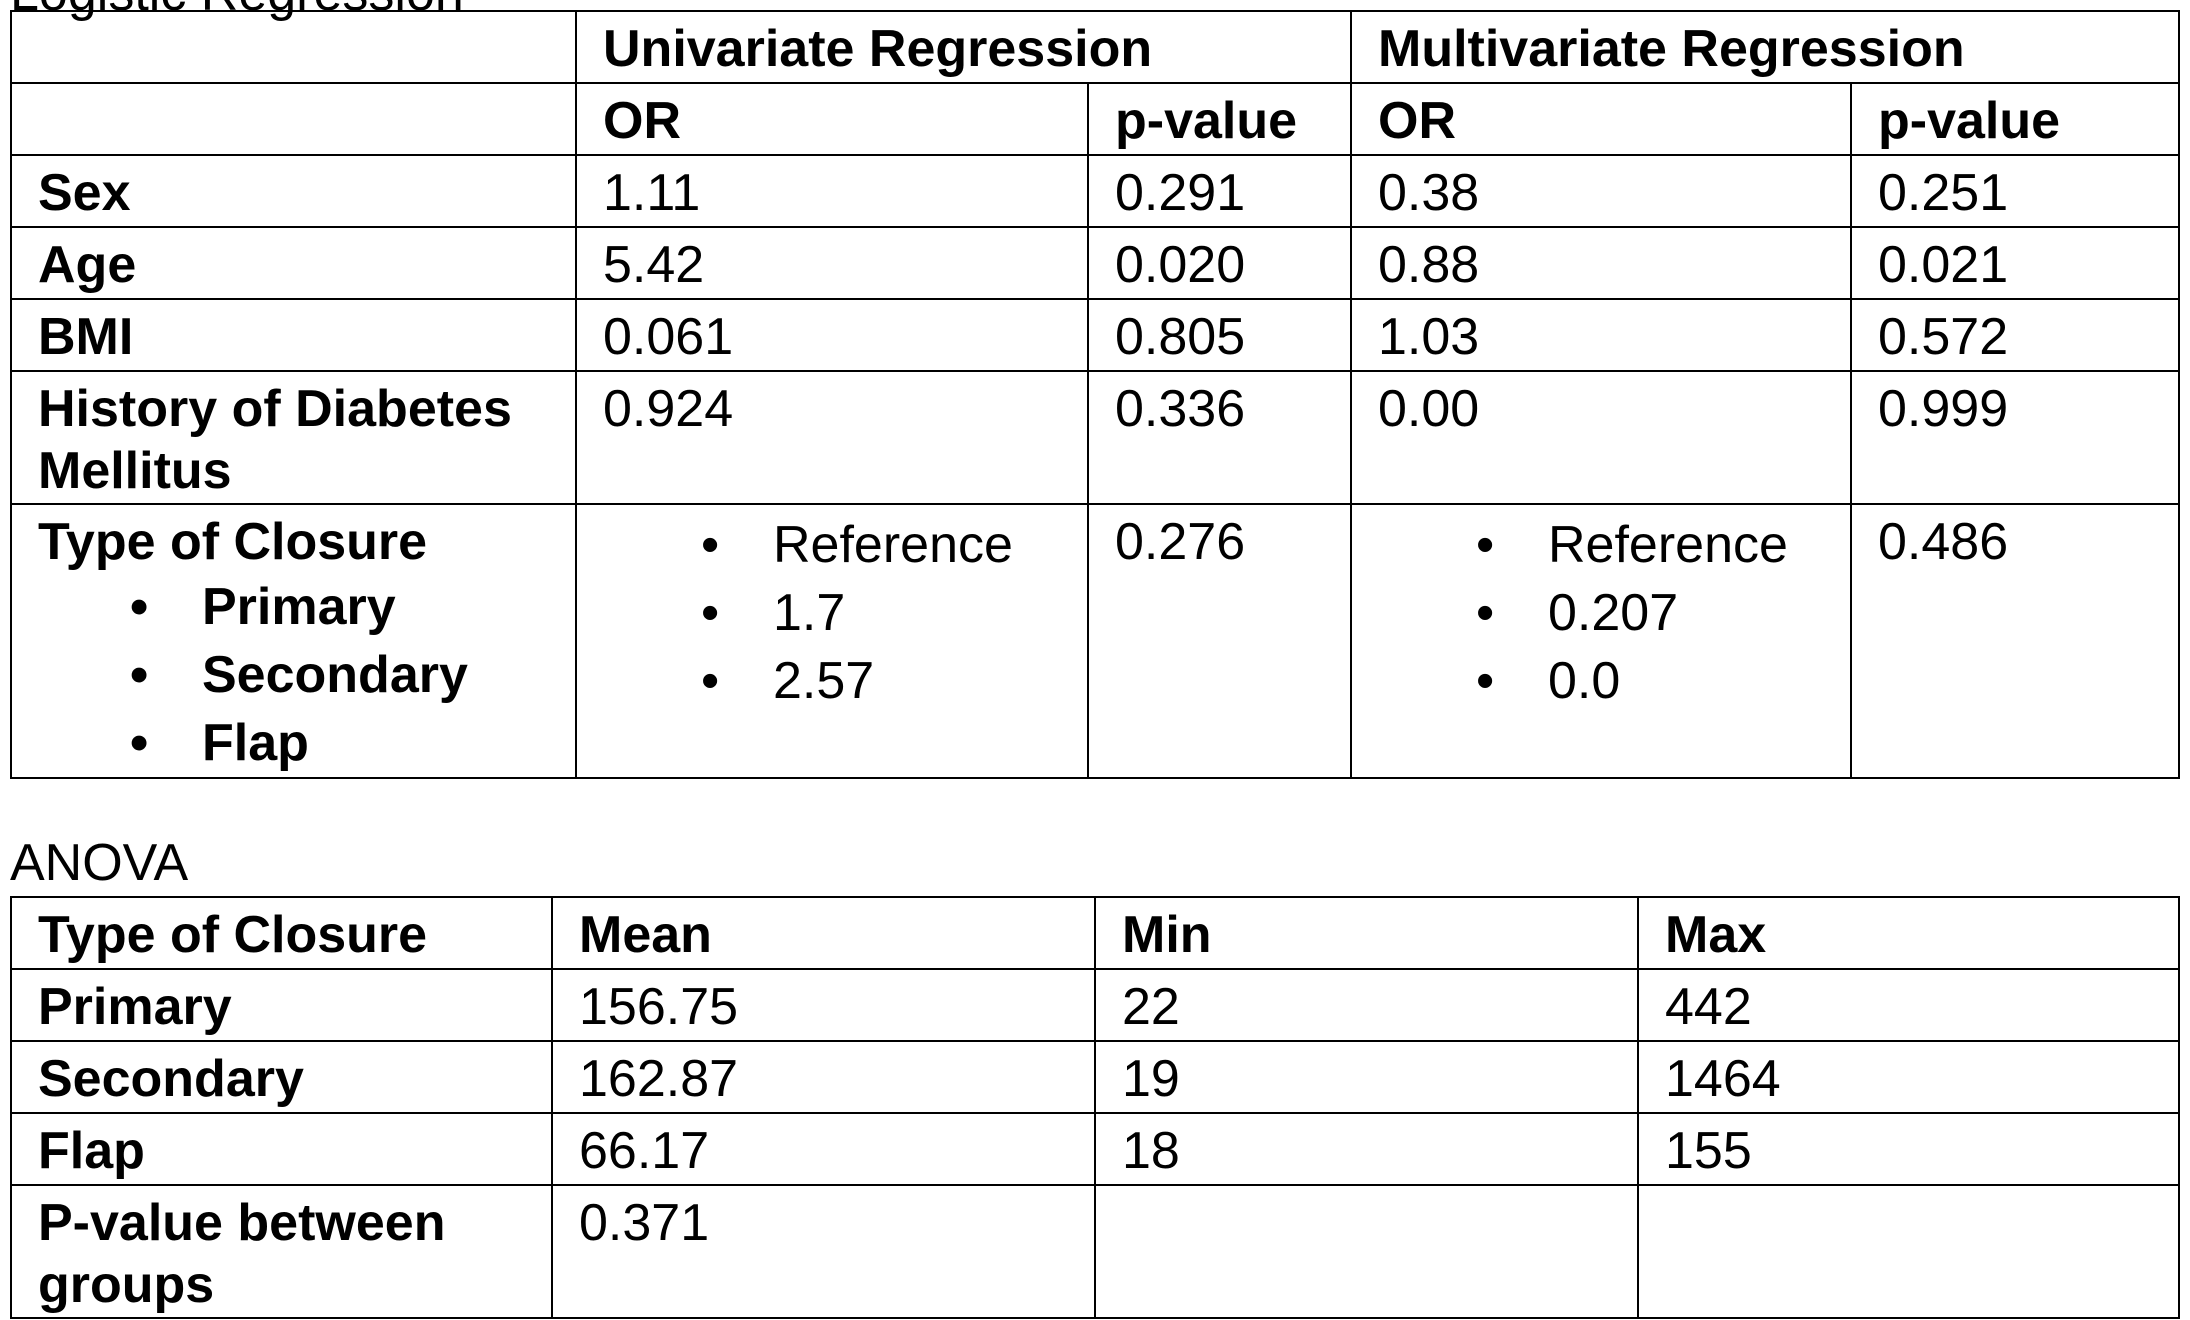  Describe the element at coordinates (99, 863) in the screenshot. I see `anova-caption: ANOVA` at that location.